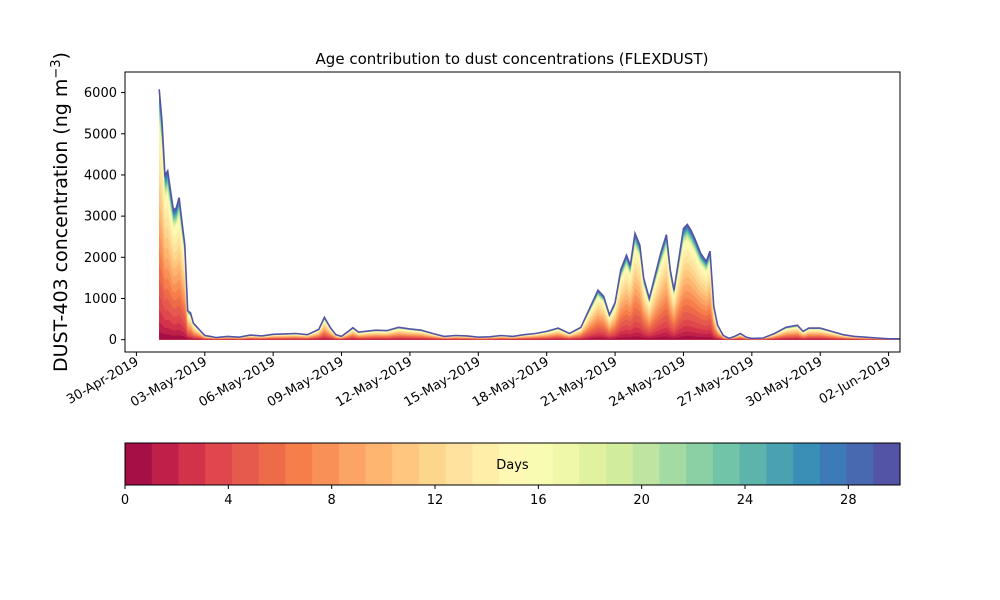 This screenshot has height=600, width=1000. I want to click on x-tick-label: 21-May-2019, so click(579, 382).